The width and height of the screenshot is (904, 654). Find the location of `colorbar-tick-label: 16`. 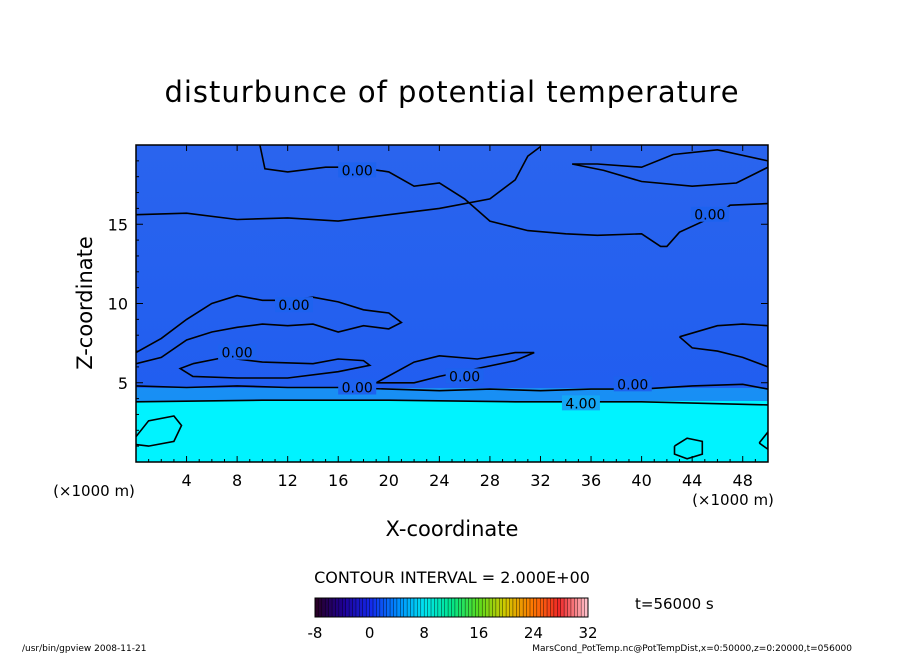

colorbar-tick-label: 16 is located at coordinates (478, 633).